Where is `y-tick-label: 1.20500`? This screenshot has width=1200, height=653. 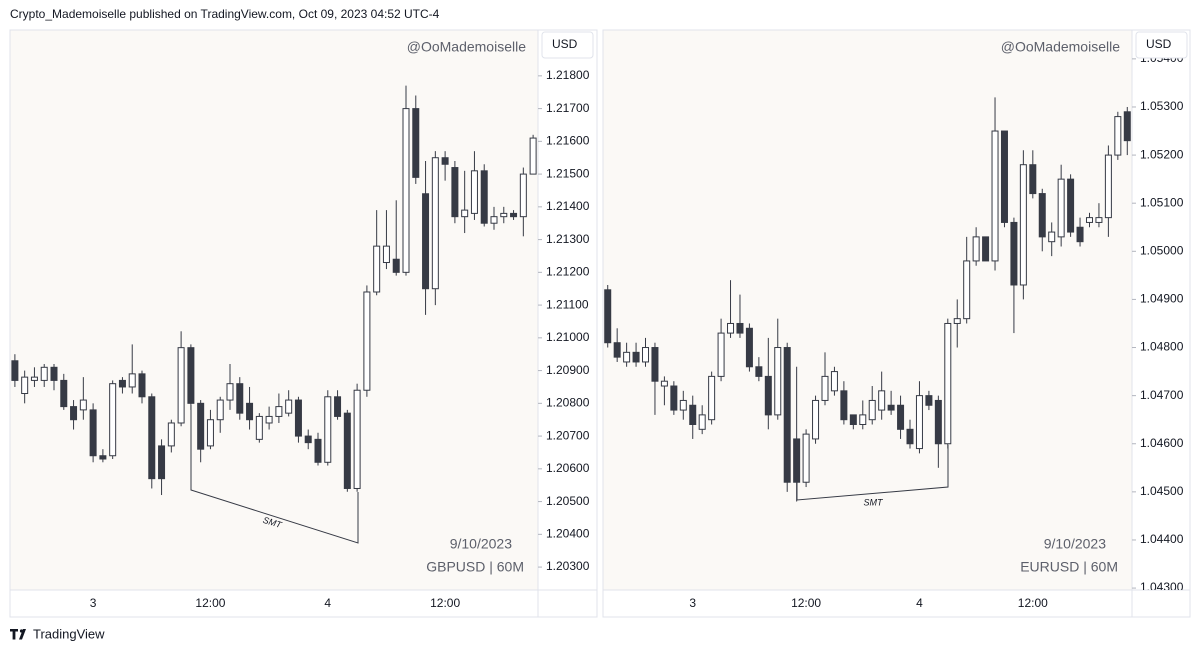
y-tick-label: 1.20500 is located at coordinates (568, 501).